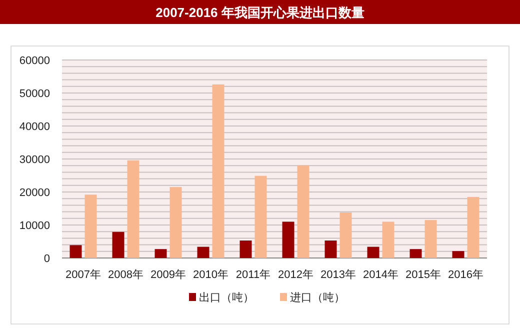 The height and width of the screenshot is (330, 520). What do you see at coordinates (34, 193) in the screenshot?
I see `y-tick-label: 20000` at bounding box center [34, 193].